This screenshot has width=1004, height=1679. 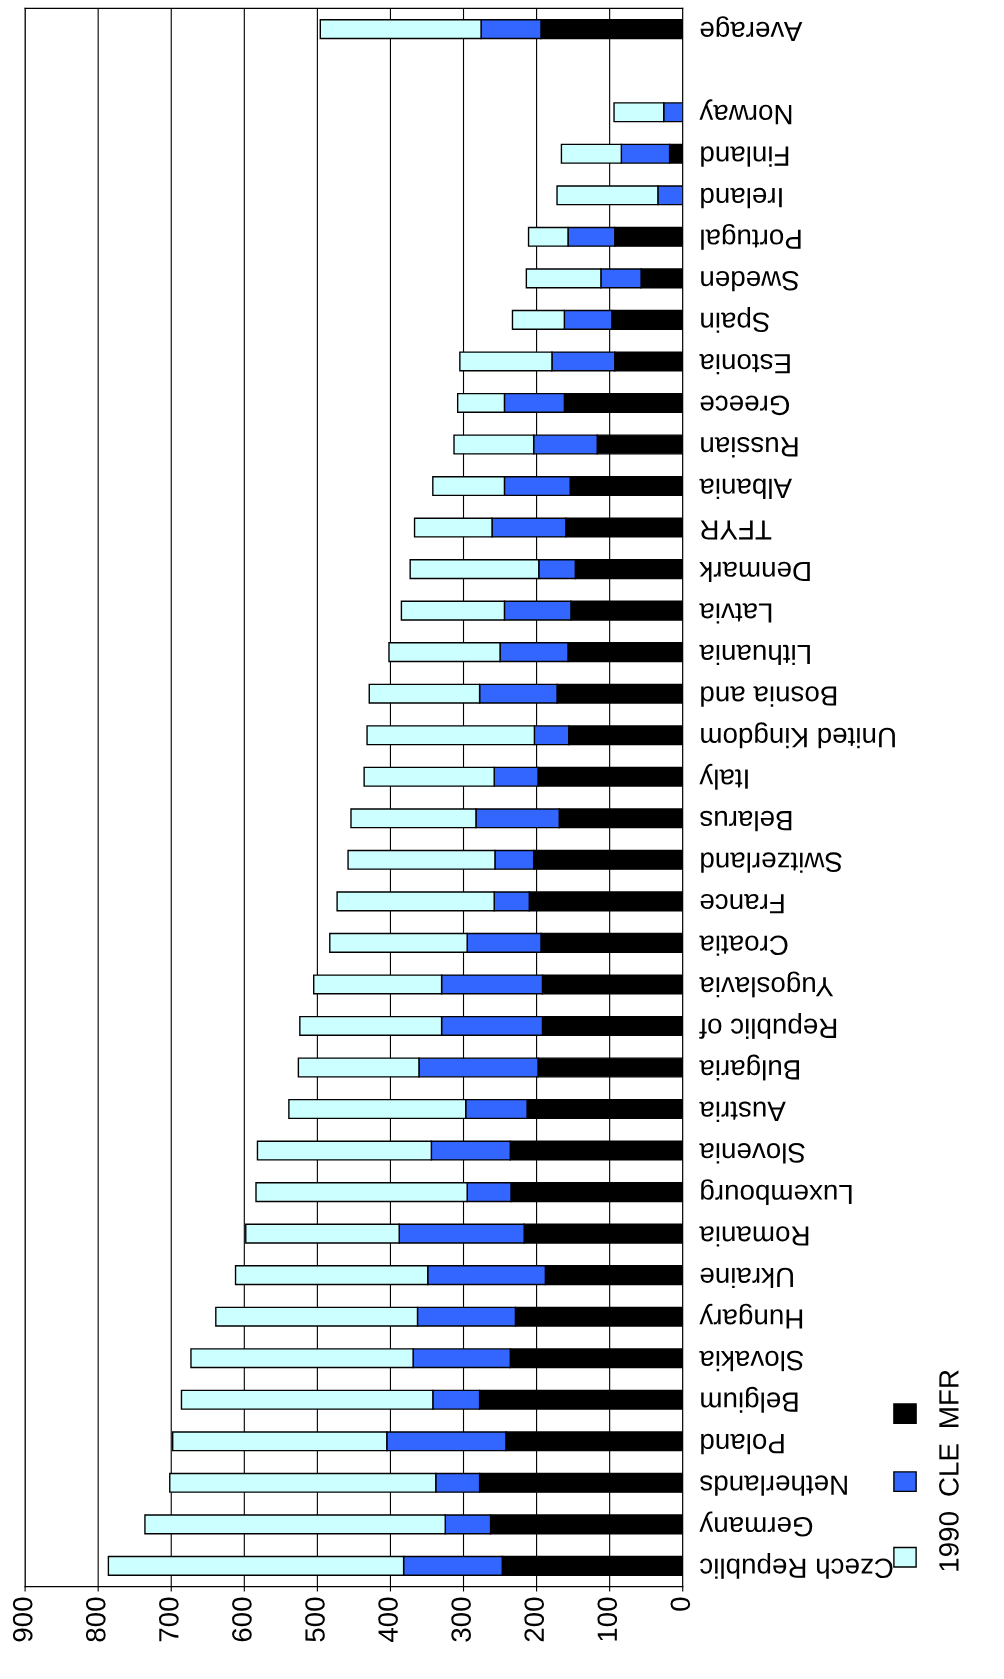 What do you see at coordinates (751, 236) in the screenshot?
I see `y-tick-label: Portugal` at bounding box center [751, 236].